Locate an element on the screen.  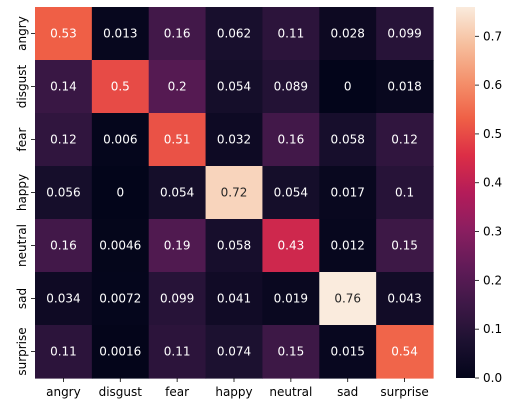
colorbar-tick-label: 0.0 is located at coordinates (492, 378).